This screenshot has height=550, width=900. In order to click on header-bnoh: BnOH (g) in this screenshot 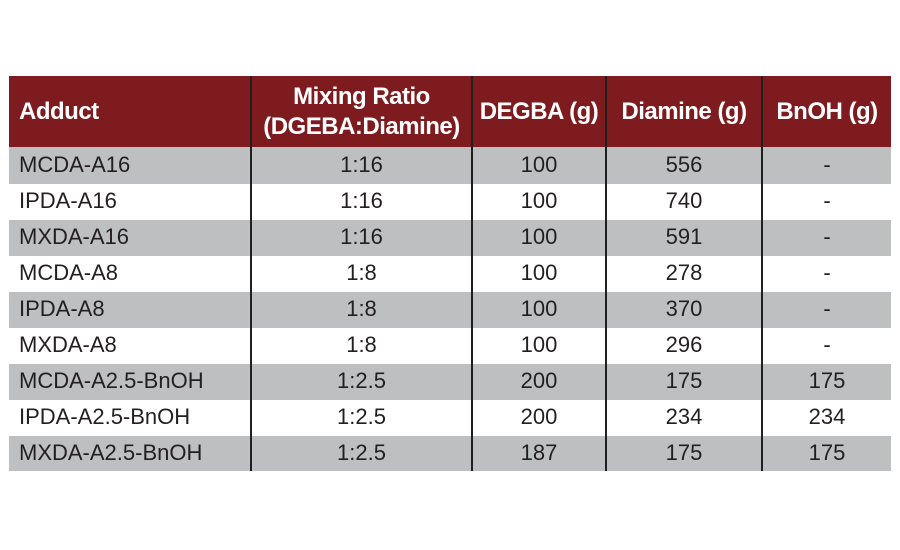, I will do `click(826, 111)`.